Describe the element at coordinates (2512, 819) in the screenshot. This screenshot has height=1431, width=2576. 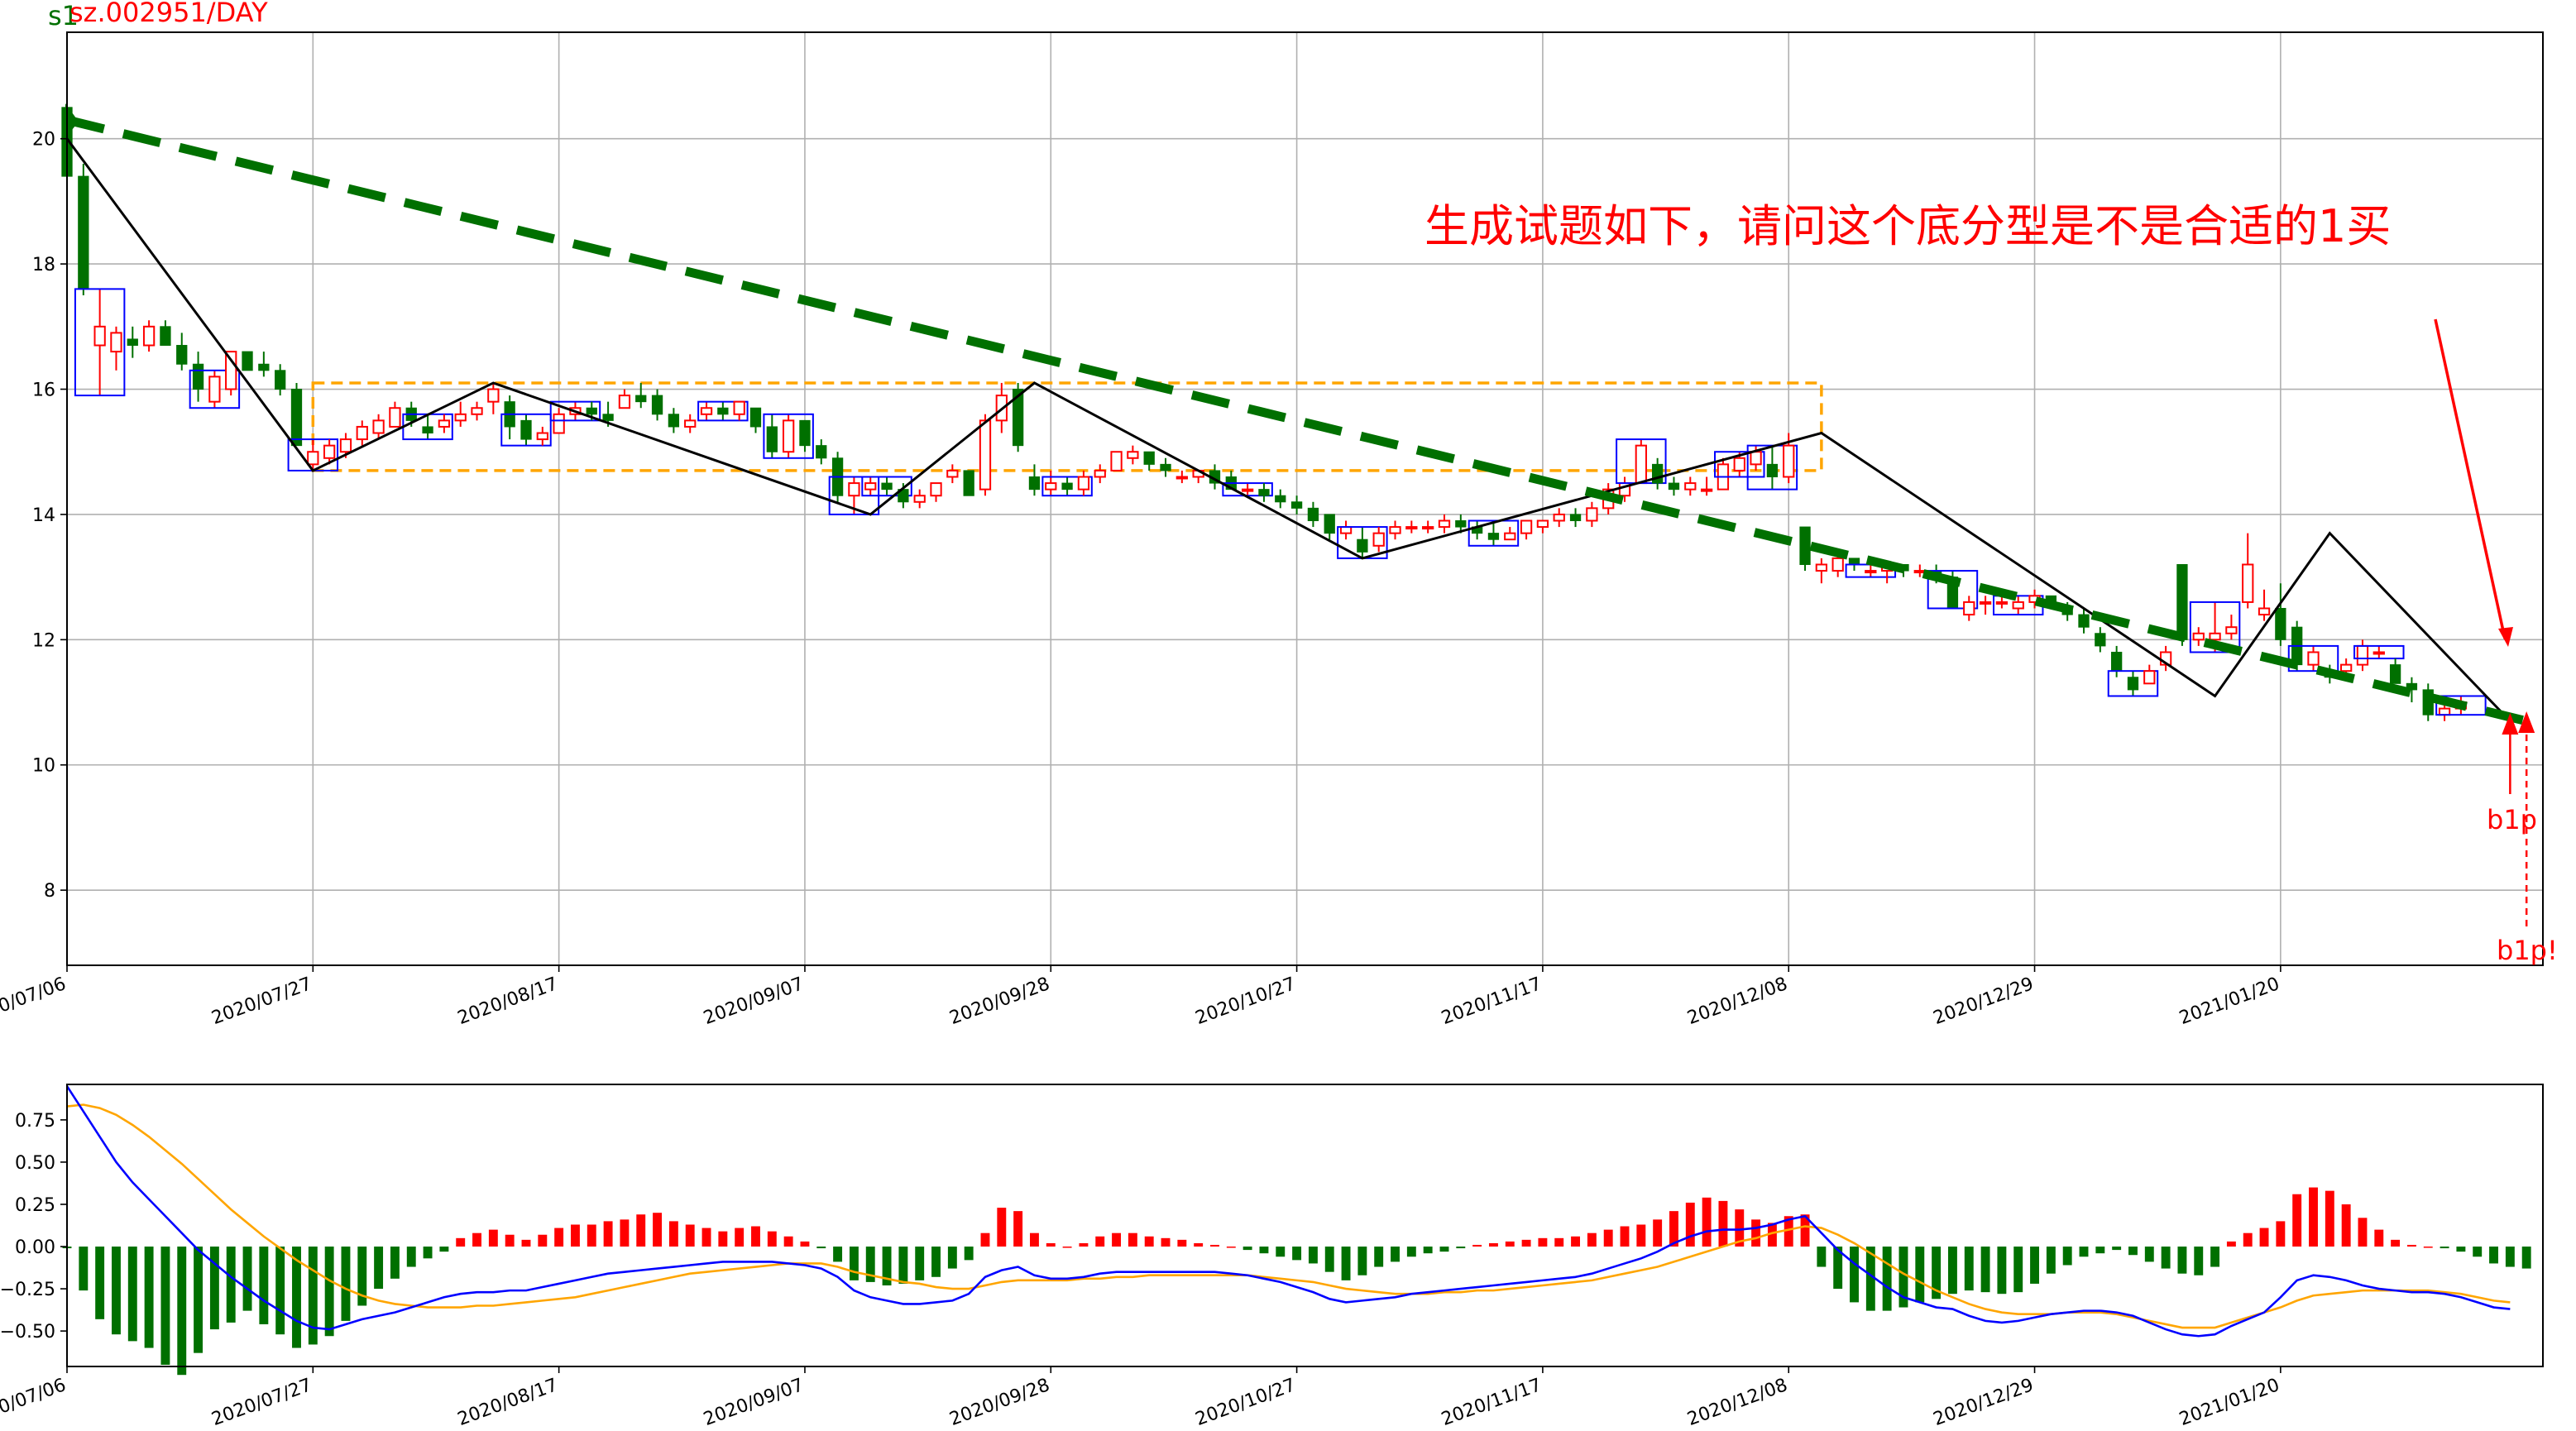
I see `buy-point-label: b1p` at that location.